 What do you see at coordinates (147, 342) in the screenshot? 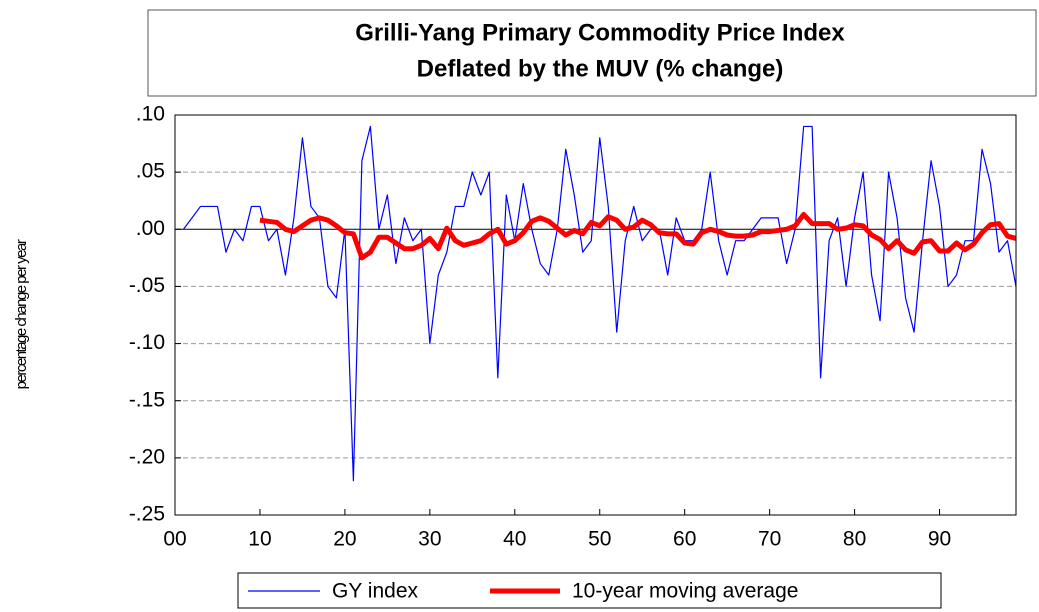
I see `y-tick-label: -.10` at bounding box center [147, 342].